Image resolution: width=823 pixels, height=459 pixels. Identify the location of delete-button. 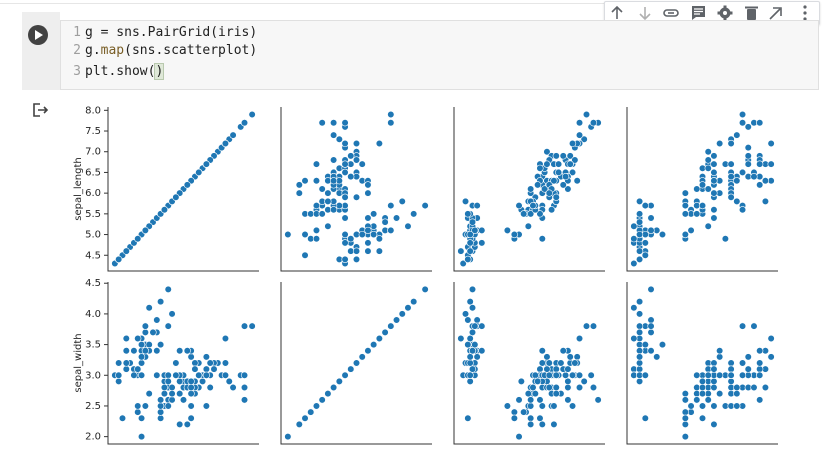
(751, 13).